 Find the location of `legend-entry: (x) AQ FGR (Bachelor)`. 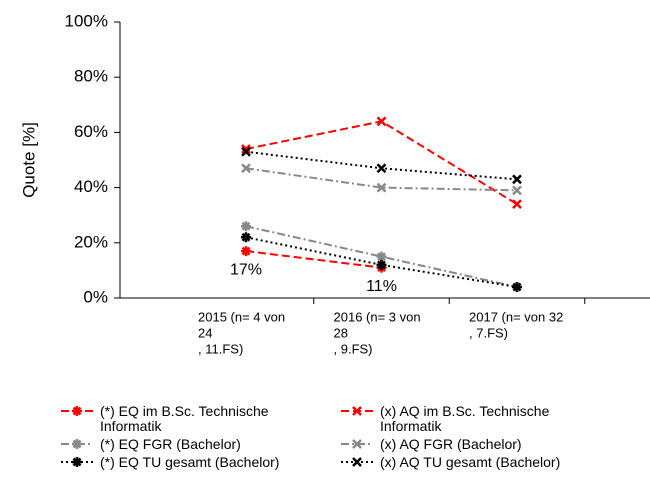

legend-entry: (x) AQ FGR (Bachelor) is located at coordinates (480, 444).